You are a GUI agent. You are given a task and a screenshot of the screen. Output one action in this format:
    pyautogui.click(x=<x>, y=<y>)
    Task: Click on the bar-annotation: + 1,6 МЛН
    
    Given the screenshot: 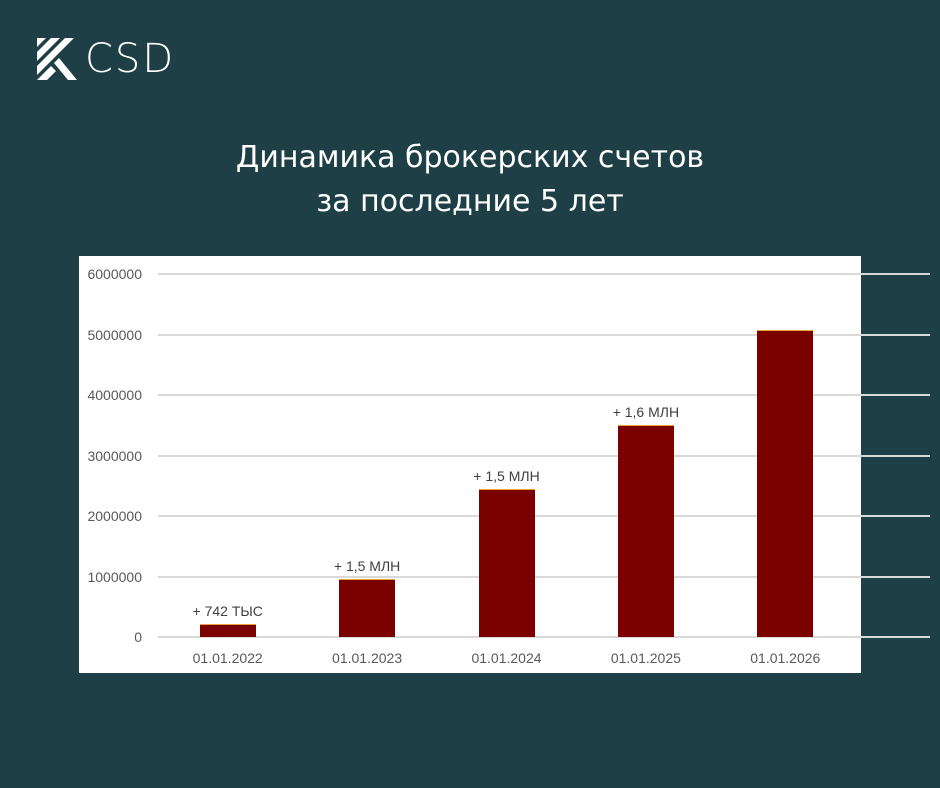 What is the action you would take?
    pyautogui.click(x=646, y=412)
    